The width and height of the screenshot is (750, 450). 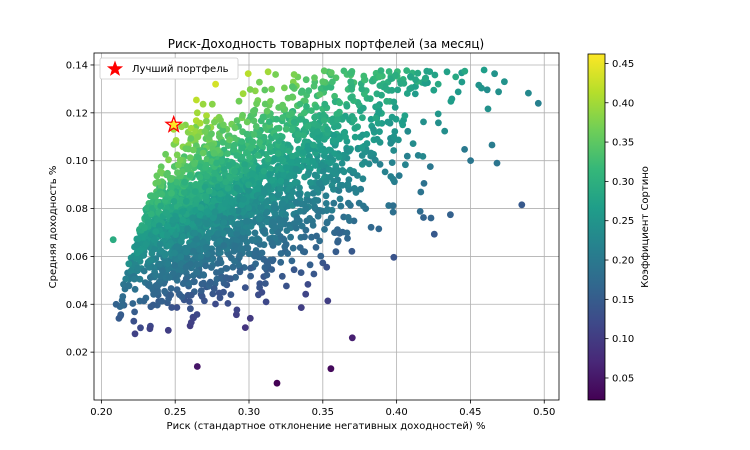 What do you see at coordinates (645, 227) in the screenshot?
I see `colorbar-label: Коэффициент Сортино` at bounding box center [645, 227].